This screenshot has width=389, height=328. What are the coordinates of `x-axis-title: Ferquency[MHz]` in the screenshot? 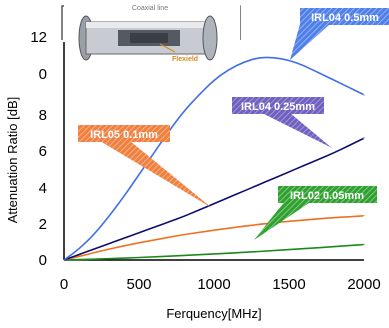 It's located at (213, 313).